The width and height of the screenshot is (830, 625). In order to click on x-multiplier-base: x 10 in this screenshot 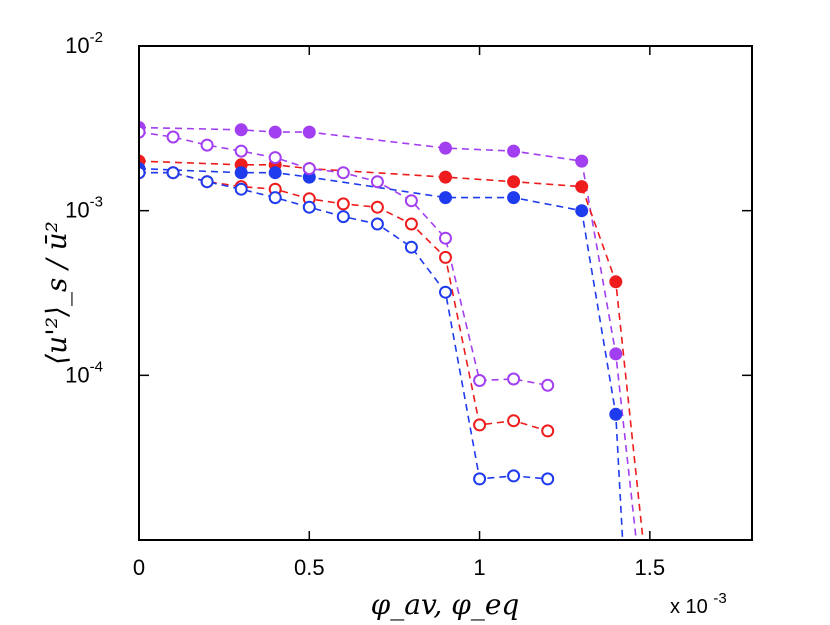, I will do `click(689, 607)`.